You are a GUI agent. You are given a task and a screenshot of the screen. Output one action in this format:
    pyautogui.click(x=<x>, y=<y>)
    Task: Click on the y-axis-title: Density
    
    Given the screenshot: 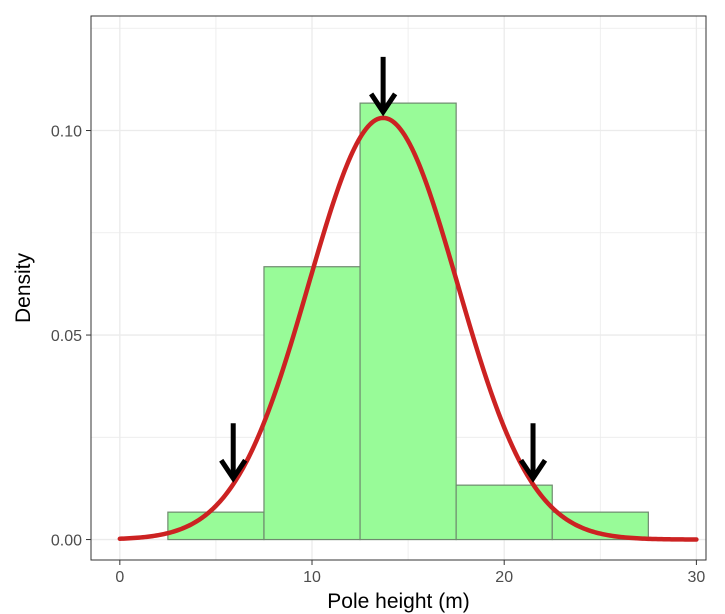 What is the action you would take?
    pyautogui.click(x=23, y=287)
    